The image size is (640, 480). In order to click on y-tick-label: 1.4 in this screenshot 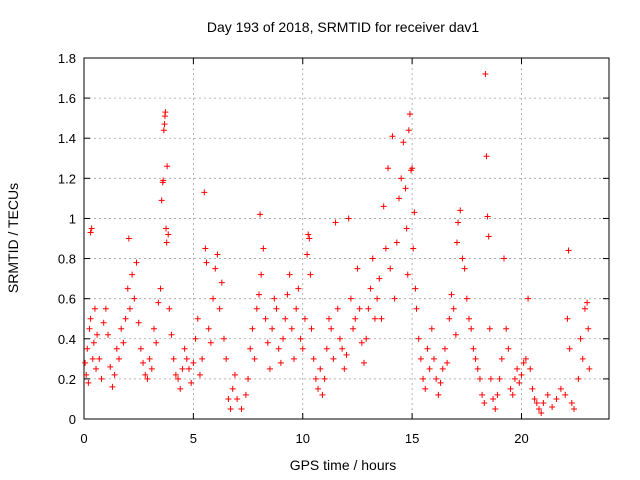, I will do `click(67, 138)`.